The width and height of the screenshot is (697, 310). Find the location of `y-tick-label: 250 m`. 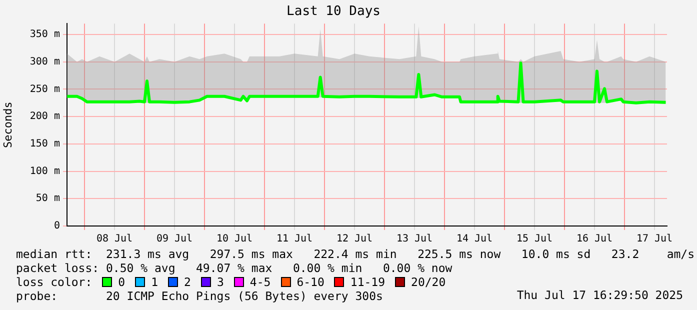

y-tick-label: 250 m is located at coordinates (45, 89).